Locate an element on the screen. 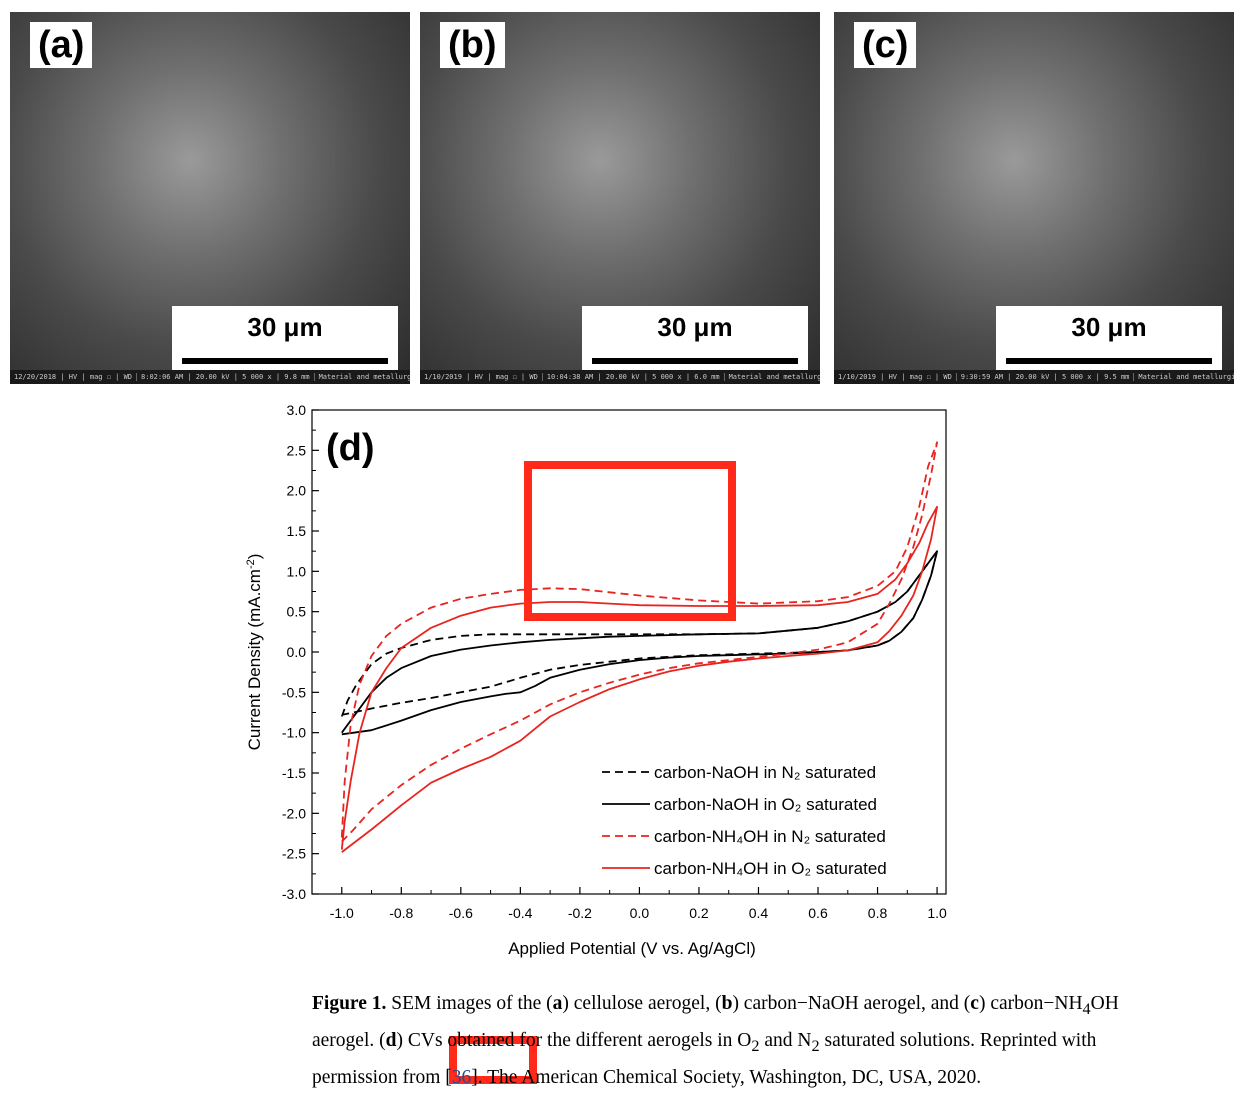 This screenshot has height=1093, width=1260. scale-box-a: 30 μm is located at coordinates (285, 340).